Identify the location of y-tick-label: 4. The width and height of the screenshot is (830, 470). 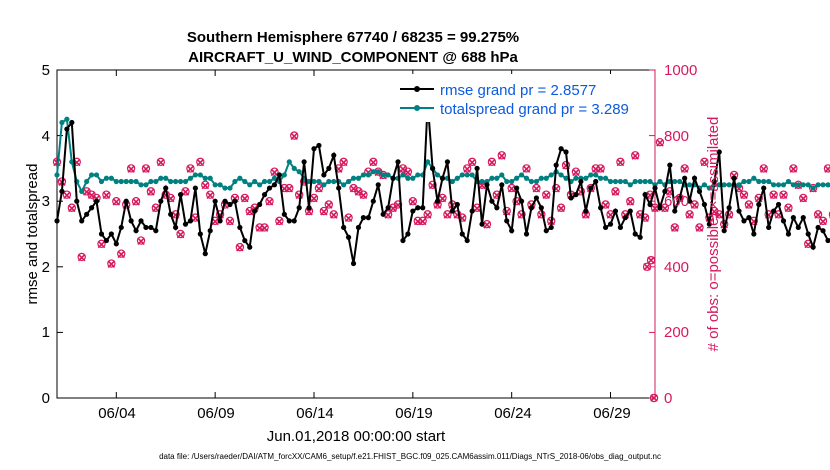
(46, 136).